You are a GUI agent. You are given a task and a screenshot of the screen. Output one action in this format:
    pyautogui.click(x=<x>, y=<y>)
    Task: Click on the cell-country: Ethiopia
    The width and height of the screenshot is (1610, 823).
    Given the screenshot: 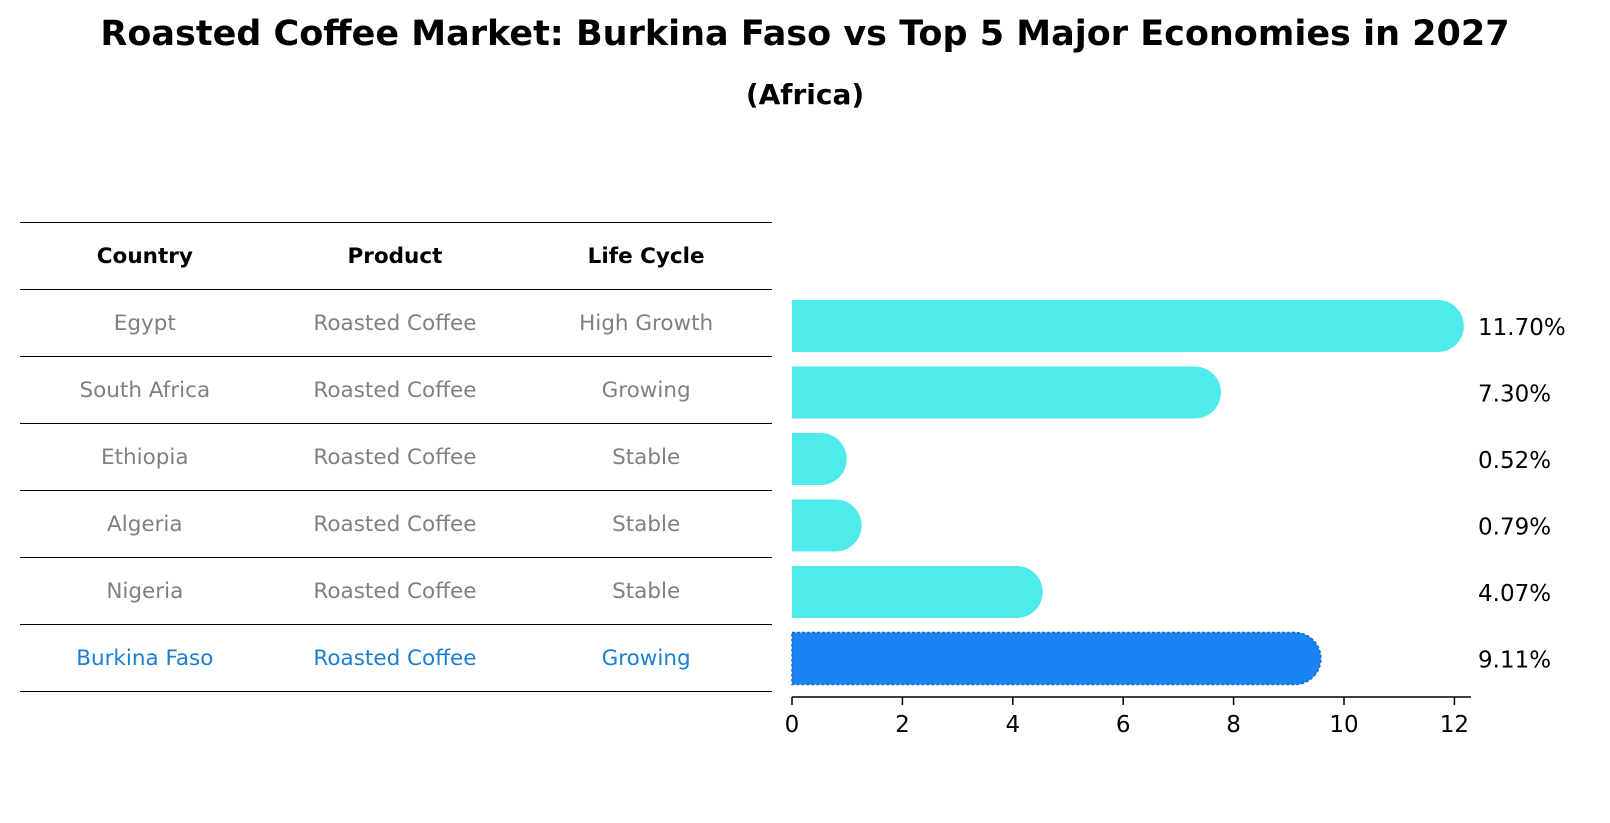 What is the action you would take?
    pyautogui.click(x=145, y=457)
    